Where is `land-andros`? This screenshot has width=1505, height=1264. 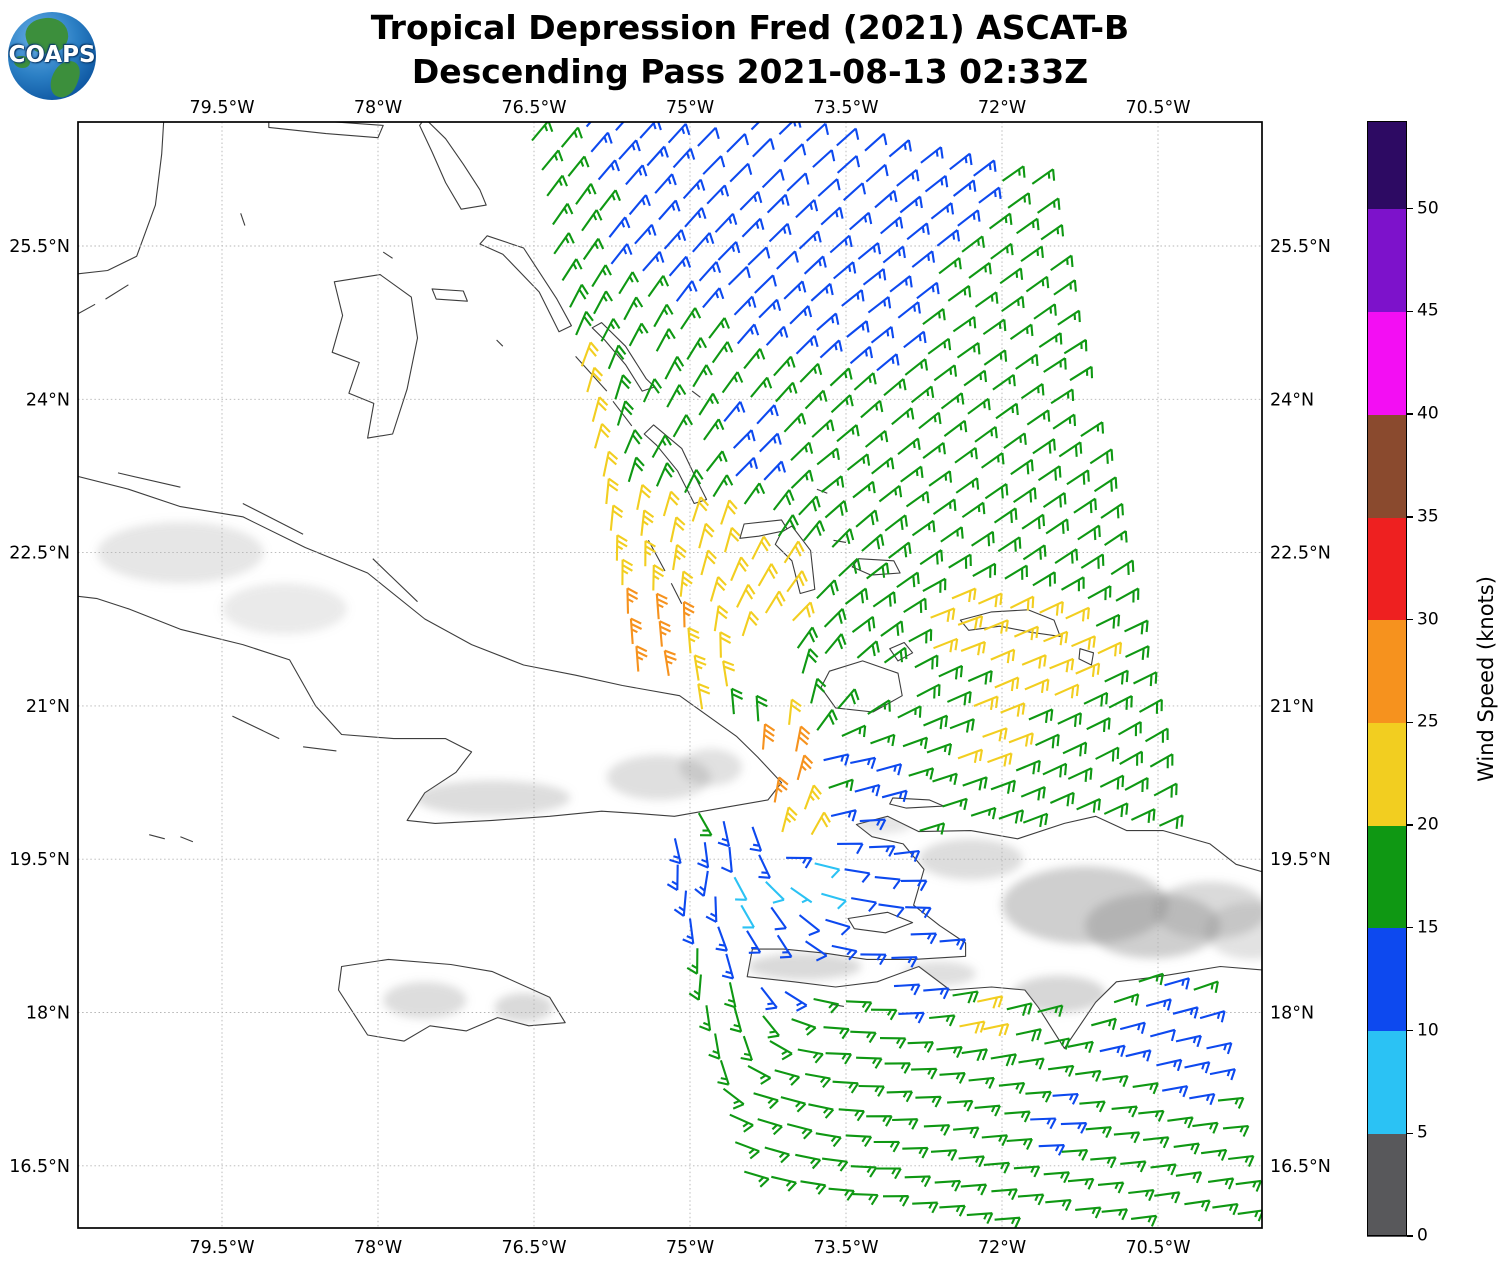 land-andros is located at coordinates (375, 356).